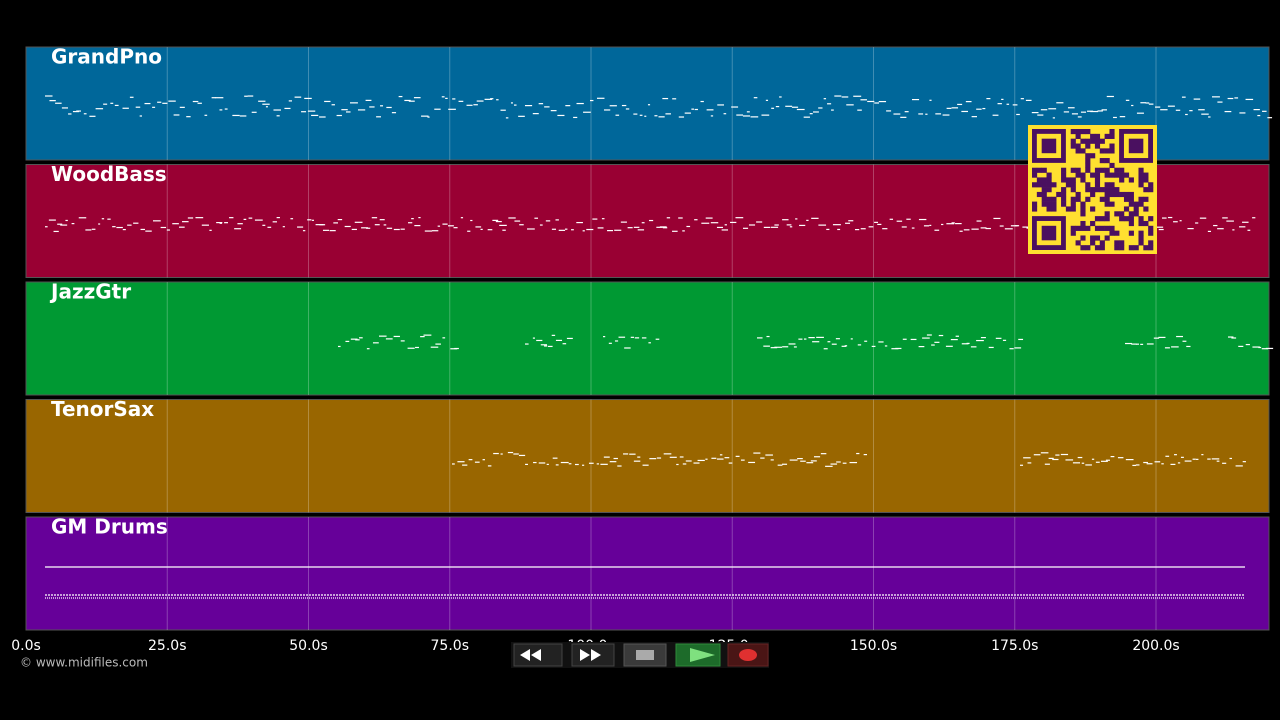 This screenshot has width=1280, height=720. Describe the element at coordinates (538, 655) in the screenshot. I see `rewind-button` at that location.